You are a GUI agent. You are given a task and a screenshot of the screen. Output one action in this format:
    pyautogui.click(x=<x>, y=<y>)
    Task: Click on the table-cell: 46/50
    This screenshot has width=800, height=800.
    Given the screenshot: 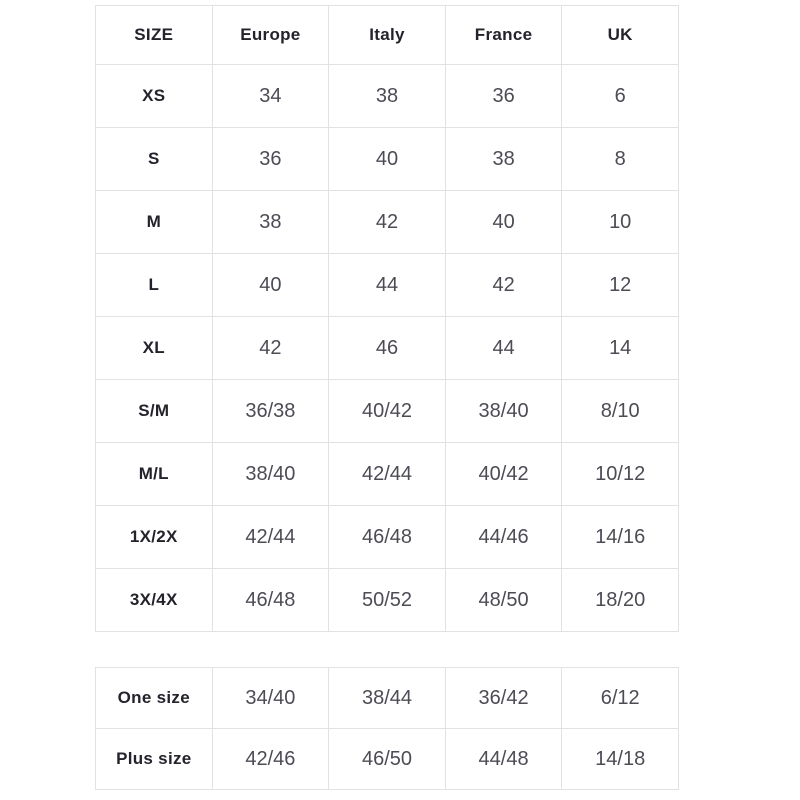 What is the action you would take?
    pyautogui.click(x=387, y=759)
    